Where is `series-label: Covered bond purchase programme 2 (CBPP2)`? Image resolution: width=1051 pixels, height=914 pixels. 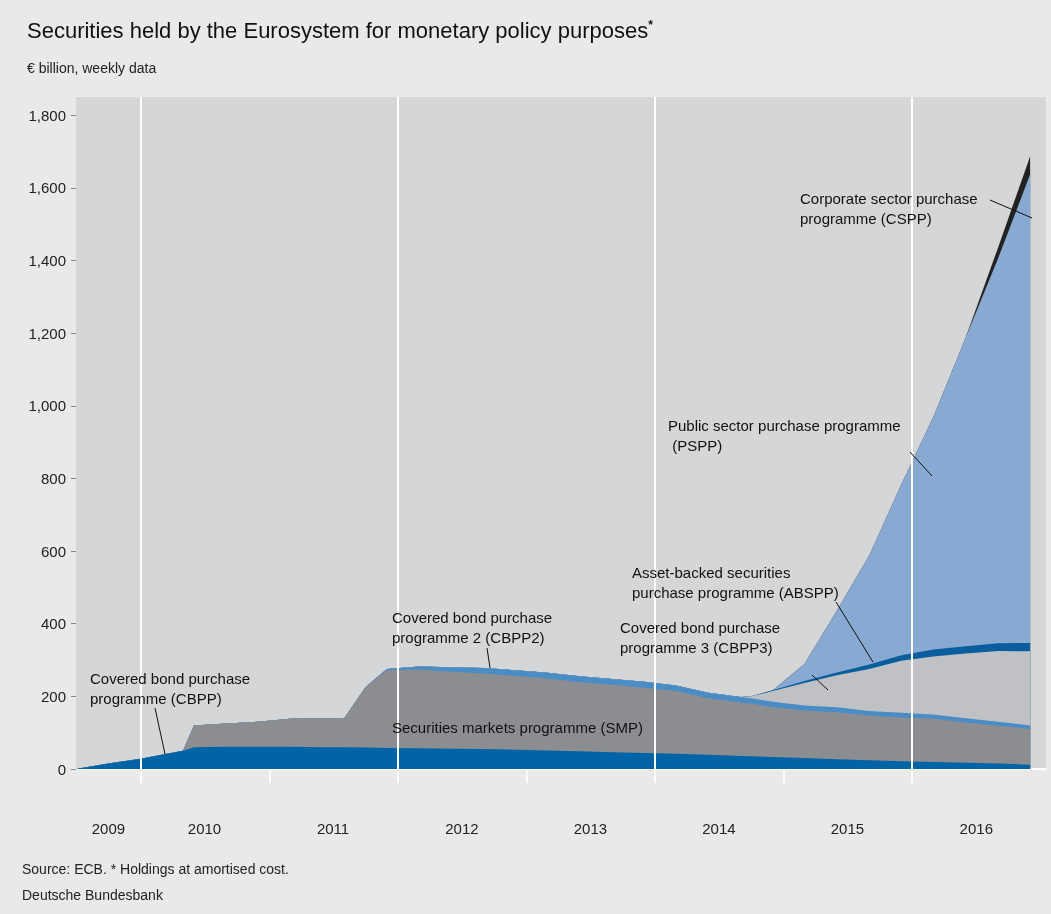 series-label: Covered bond purchase programme 2 (CBPP2) is located at coordinates (474, 627).